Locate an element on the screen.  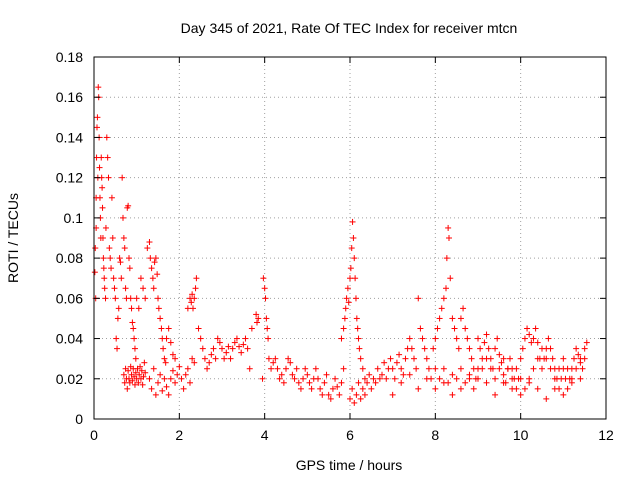
y-tick-label: 0 is located at coordinates (79, 419).